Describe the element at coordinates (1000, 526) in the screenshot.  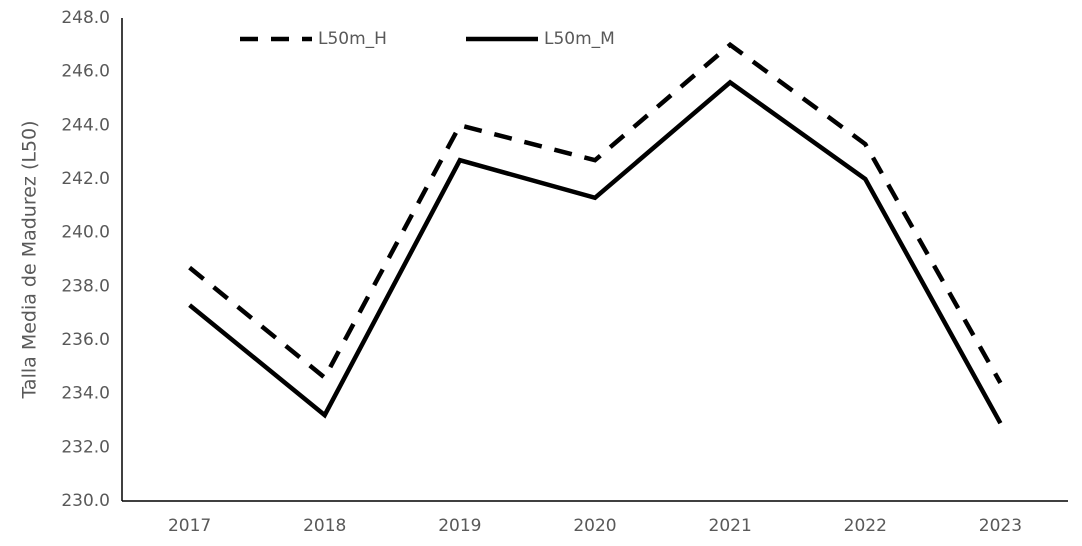
I see `x-tick-label: 2023` at that location.